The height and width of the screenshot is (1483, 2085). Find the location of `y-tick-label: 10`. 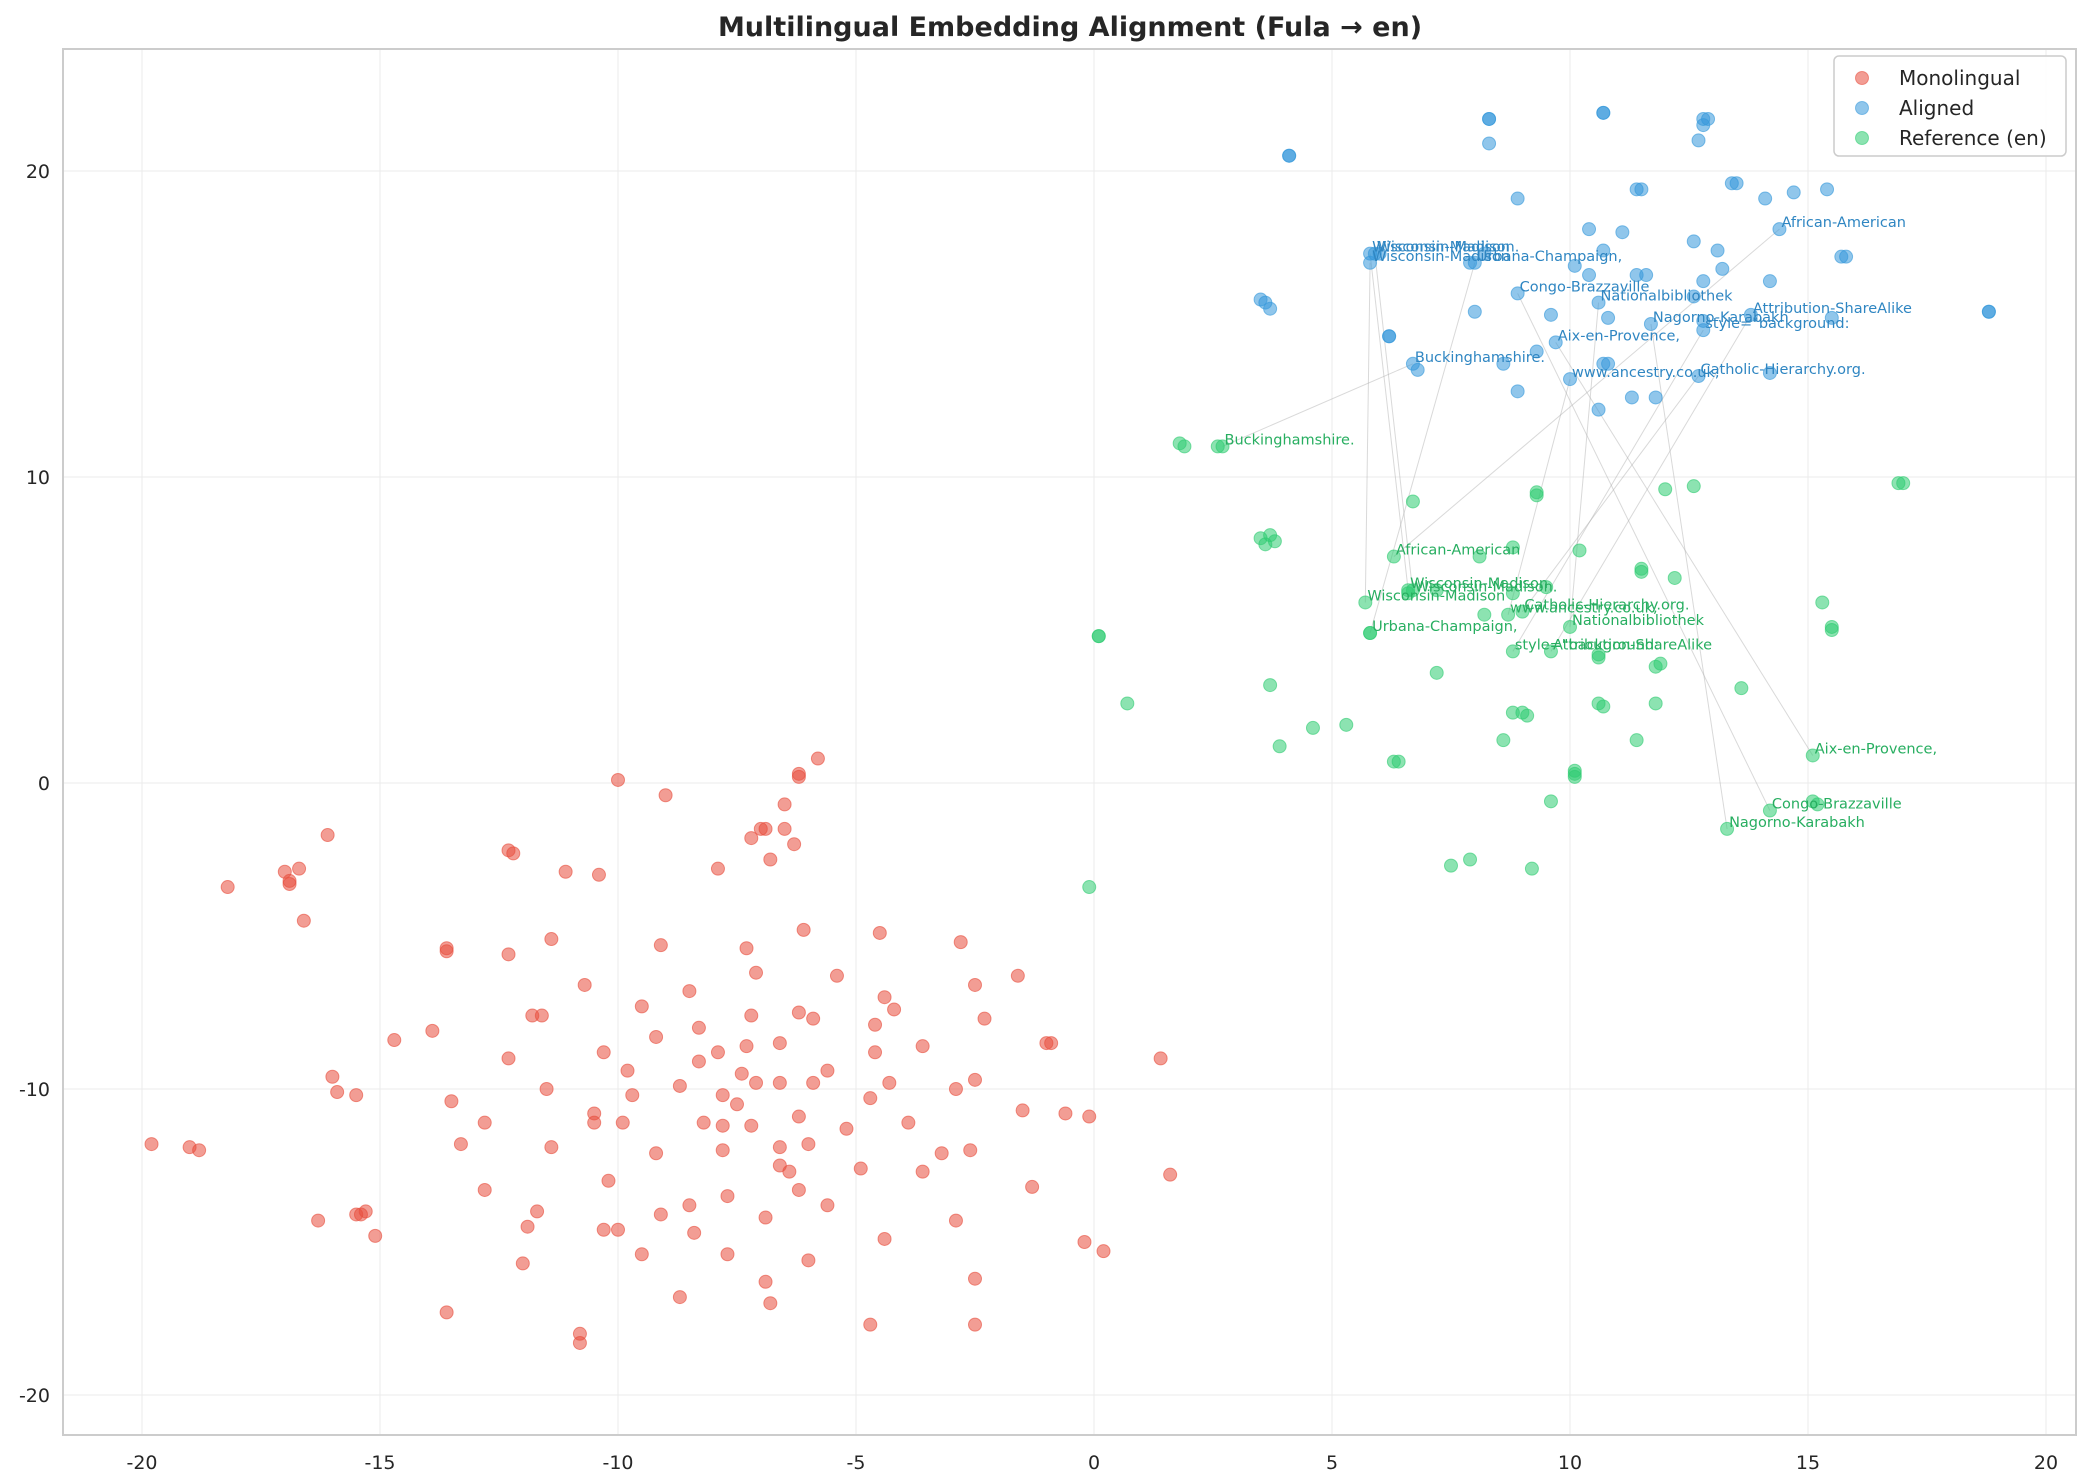

y-tick-label: 10 is located at coordinates (38, 478).